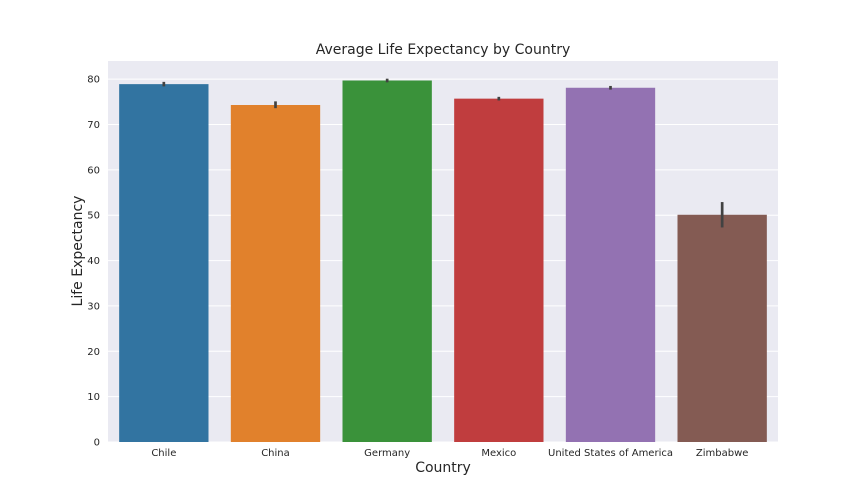 The width and height of the screenshot is (864, 504). Describe the element at coordinates (722, 328) in the screenshot. I see `bar-zimbabwe` at that location.